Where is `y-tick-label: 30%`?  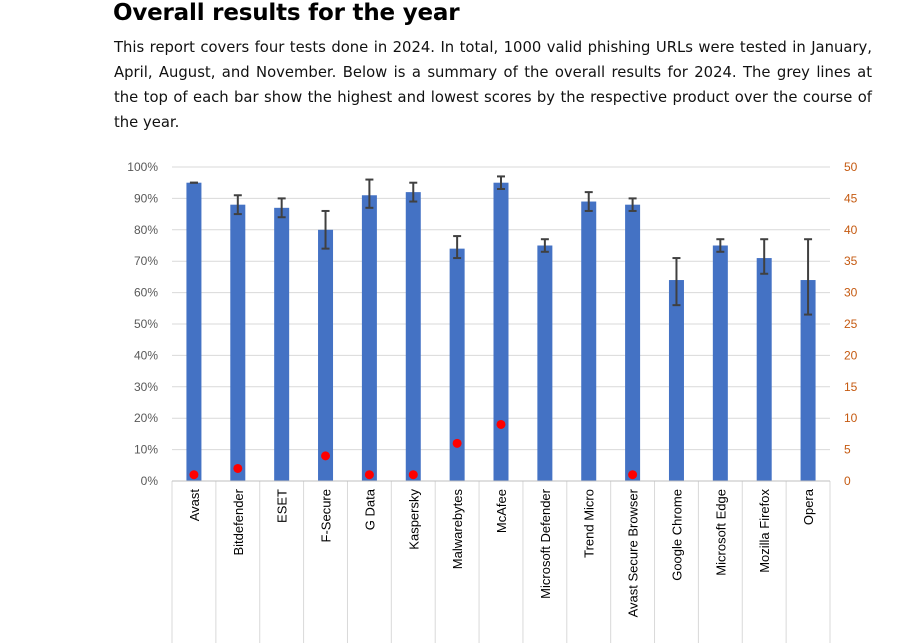 y-tick-label: 30% is located at coordinates (146, 387).